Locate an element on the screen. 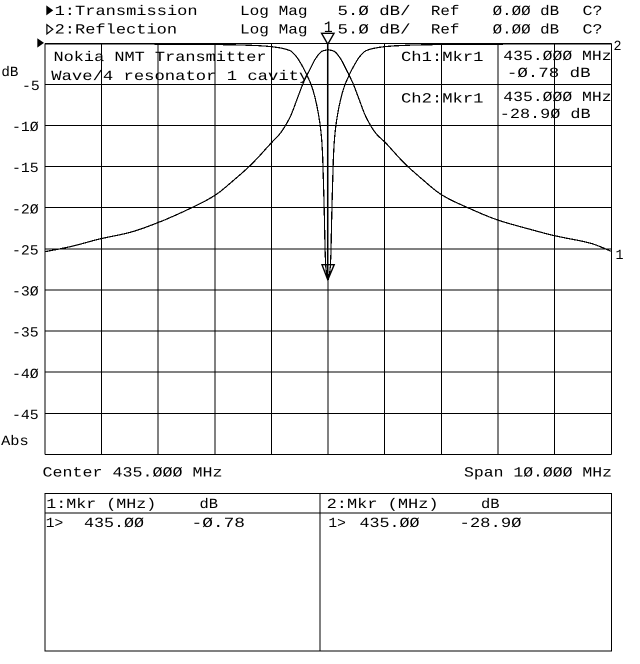 This screenshot has height=664, width=640. svg-text: Abs is located at coordinates (15, 442).